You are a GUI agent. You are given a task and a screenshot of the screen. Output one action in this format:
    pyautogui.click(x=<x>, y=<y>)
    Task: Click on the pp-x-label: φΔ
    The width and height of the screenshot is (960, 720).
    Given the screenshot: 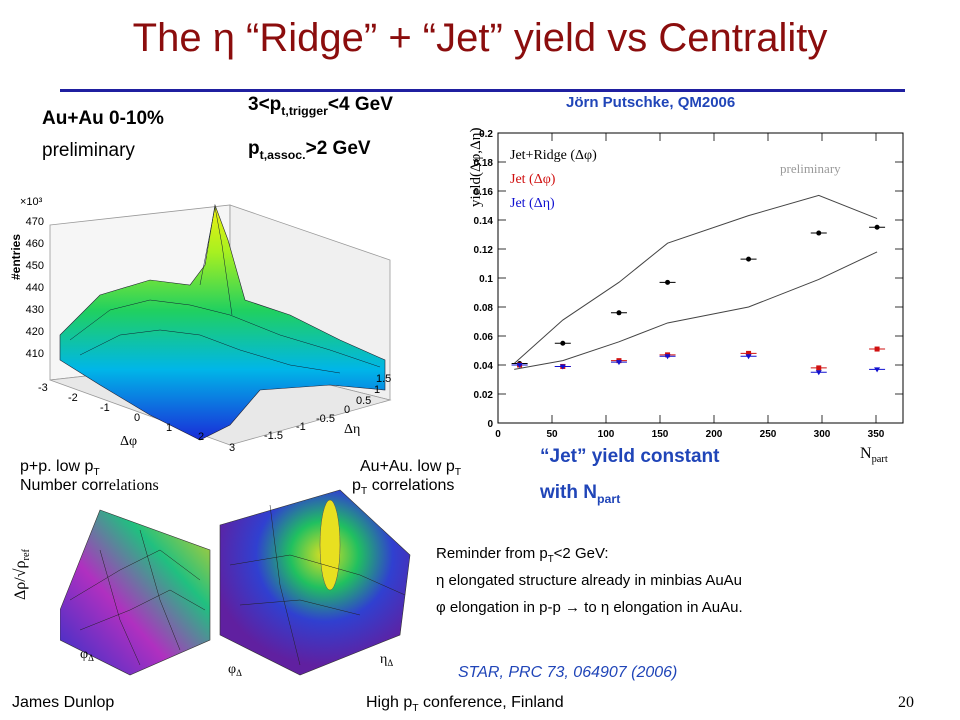 What is the action you would take?
    pyautogui.click(x=87, y=655)
    